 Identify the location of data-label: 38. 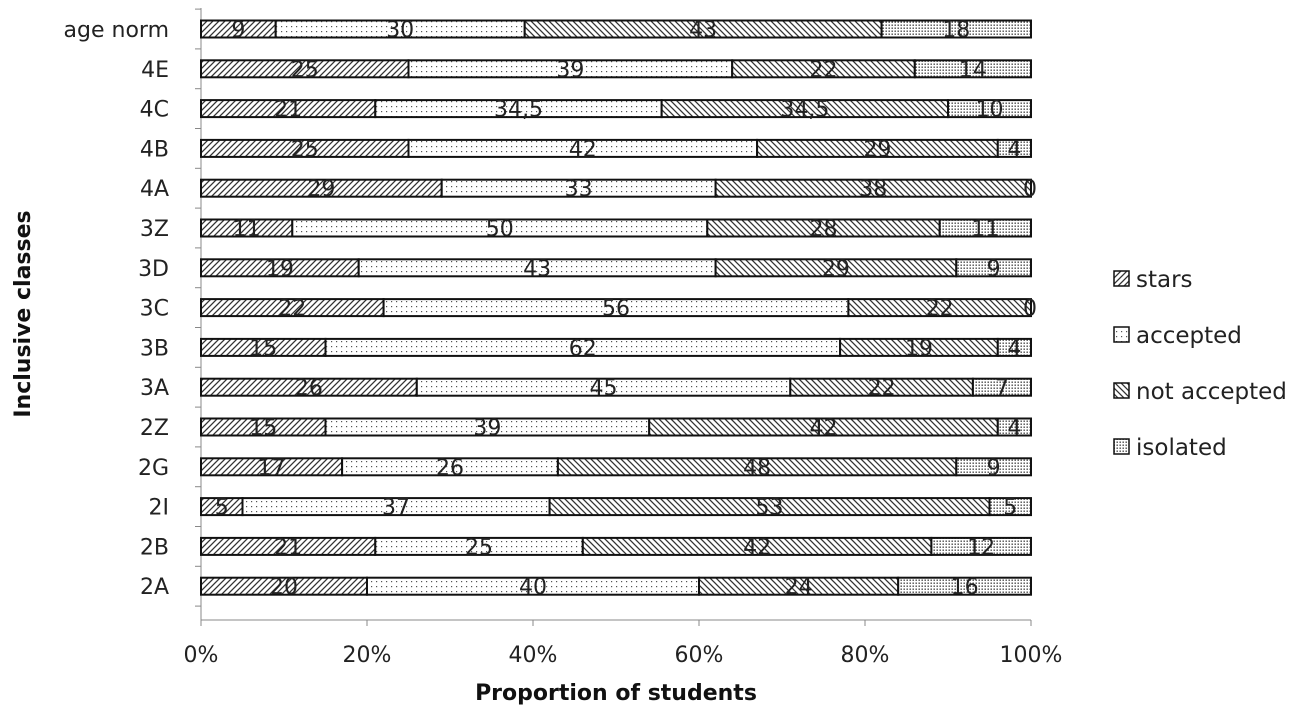
(873, 189).